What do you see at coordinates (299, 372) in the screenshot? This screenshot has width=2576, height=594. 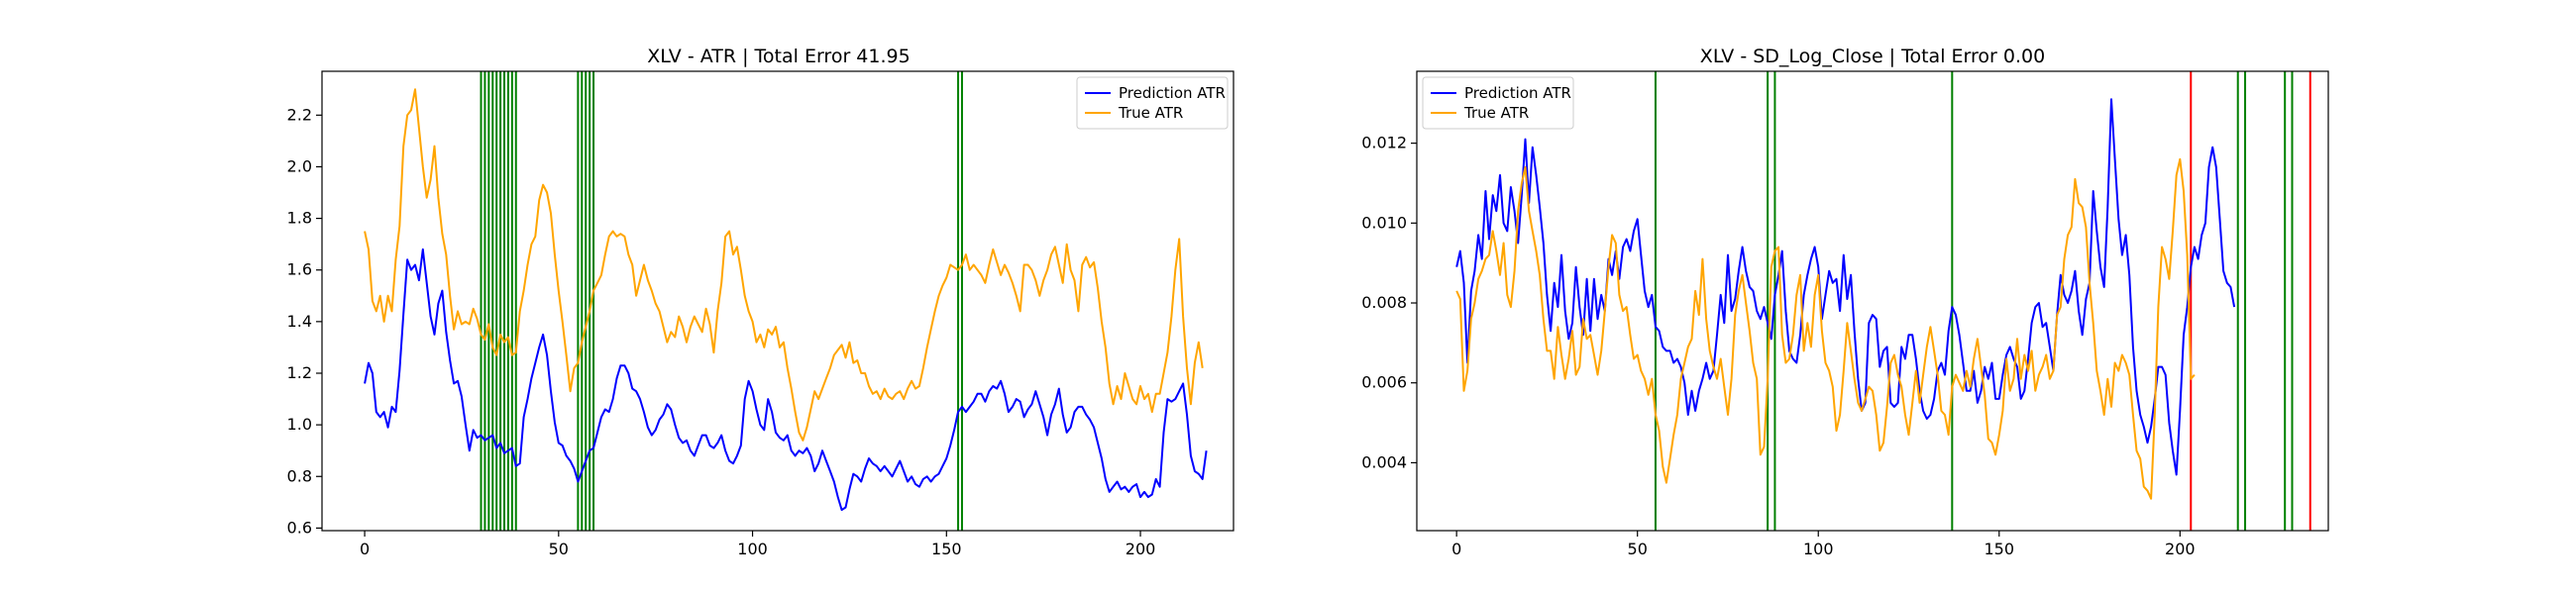 I see `y-tick-label: 1.2` at bounding box center [299, 372].